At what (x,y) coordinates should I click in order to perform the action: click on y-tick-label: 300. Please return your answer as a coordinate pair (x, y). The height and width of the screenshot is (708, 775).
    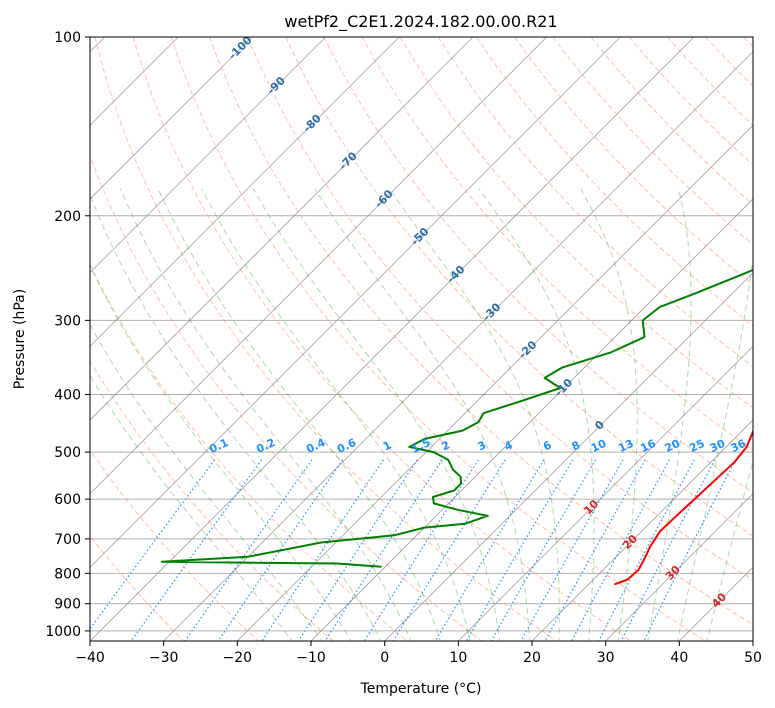
    Looking at the image, I should click on (67, 321).